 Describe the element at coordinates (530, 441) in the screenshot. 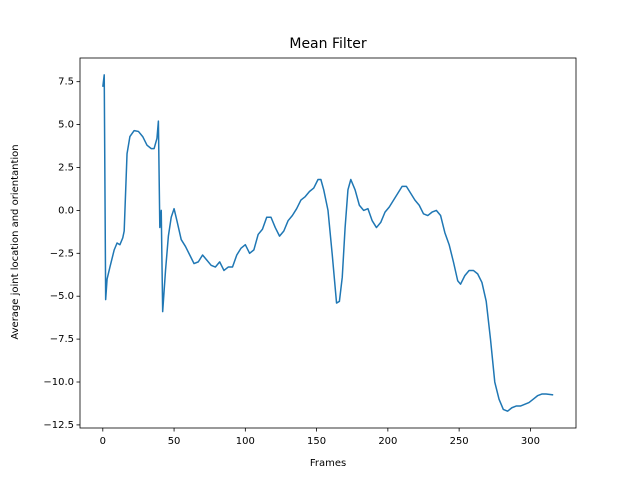

I see `x-tick-label: 300` at that location.